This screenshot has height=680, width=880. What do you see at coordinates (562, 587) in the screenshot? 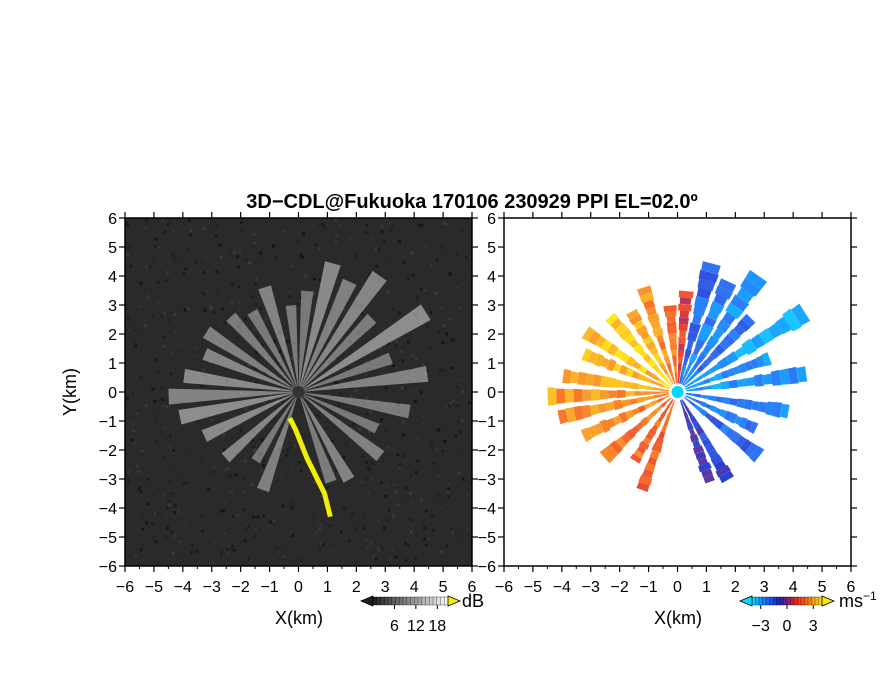
I see `x-tick-label: −4` at bounding box center [562, 587].